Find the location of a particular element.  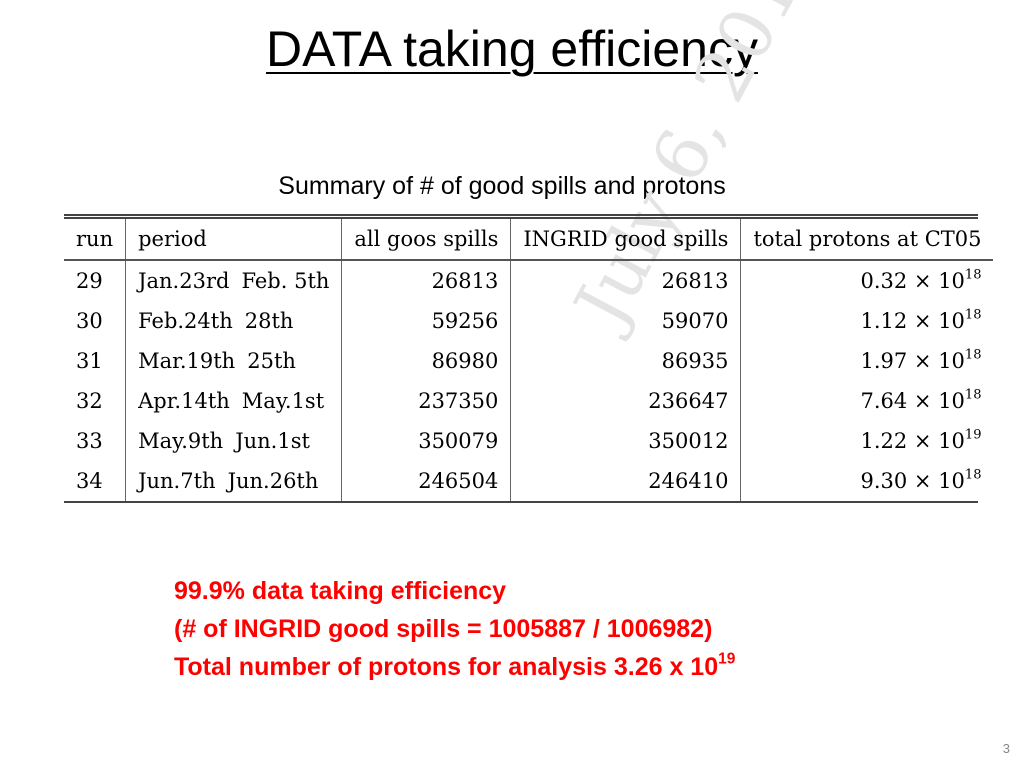

period-start: Feb.24th is located at coordinates (185, 321).